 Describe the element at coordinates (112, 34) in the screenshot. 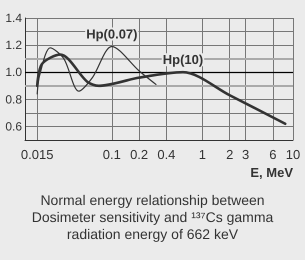

I see `series-label: Hp(0.07)` at that location.